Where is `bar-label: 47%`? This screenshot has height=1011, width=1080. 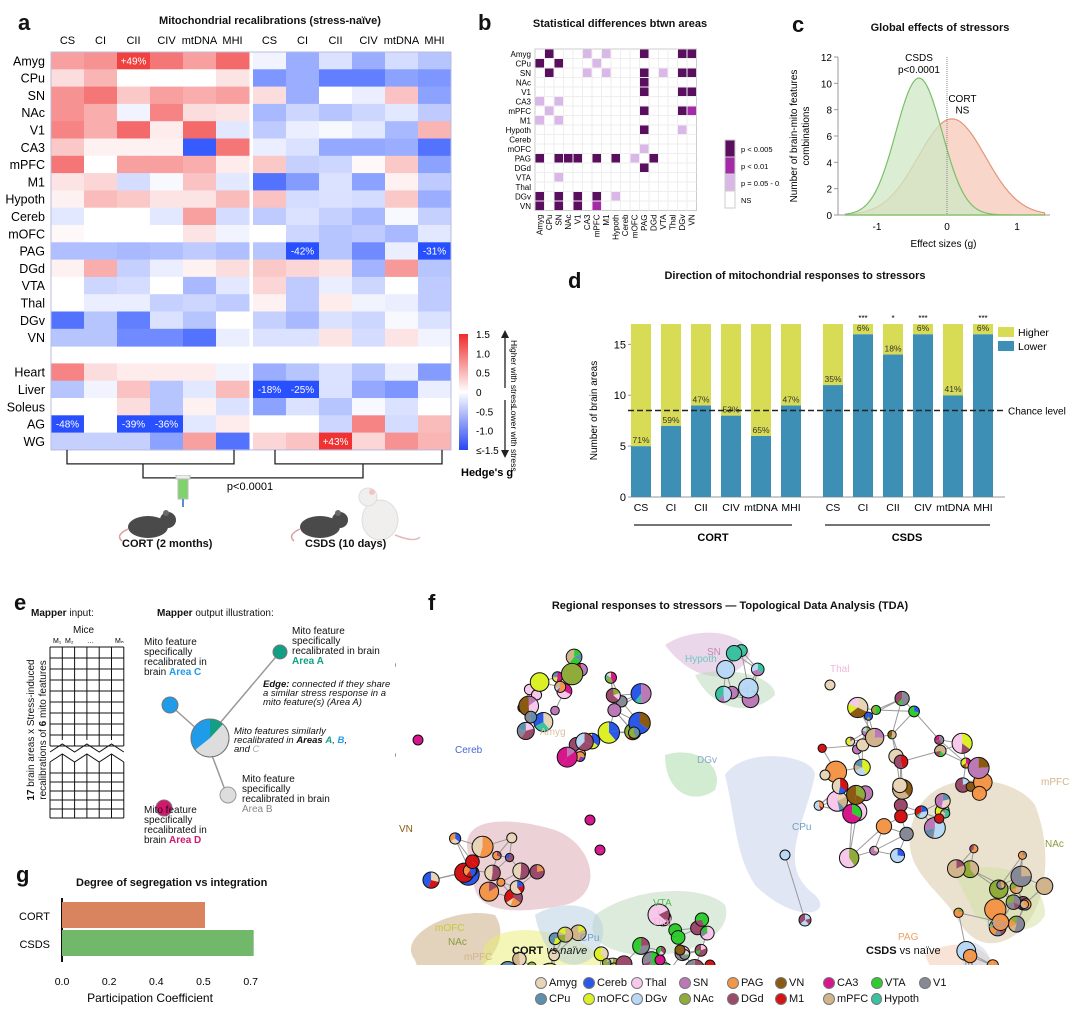
bar-label: 47% is located at coordinates (790, 399).